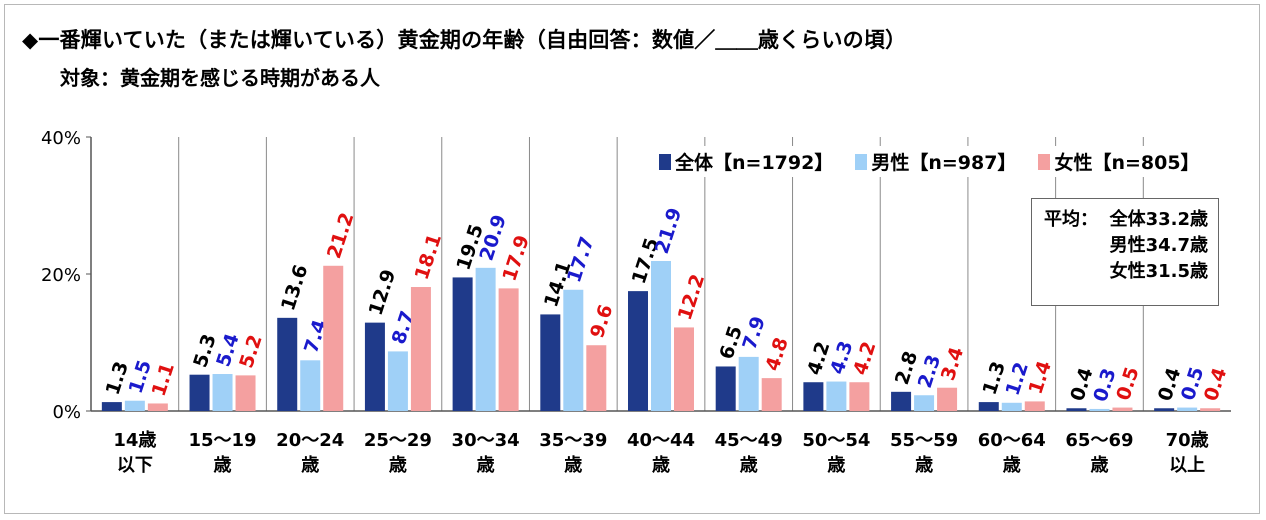  Describe the element at coordinates (1044, 161) in the screenshot. I see `legend-swatch-female` at that location.